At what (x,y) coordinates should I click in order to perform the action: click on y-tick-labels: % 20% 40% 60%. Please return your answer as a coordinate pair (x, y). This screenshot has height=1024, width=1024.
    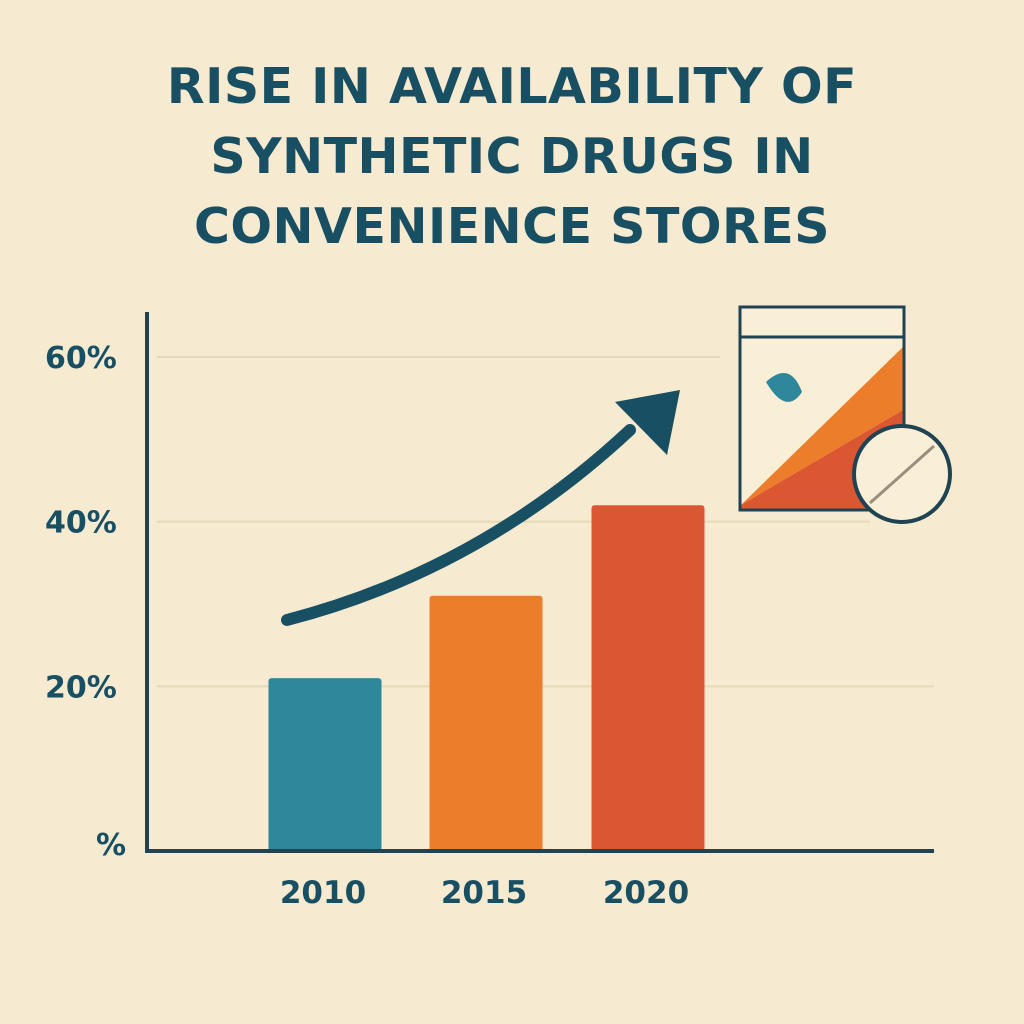
    Looking at the image, I should click on (85, 602).